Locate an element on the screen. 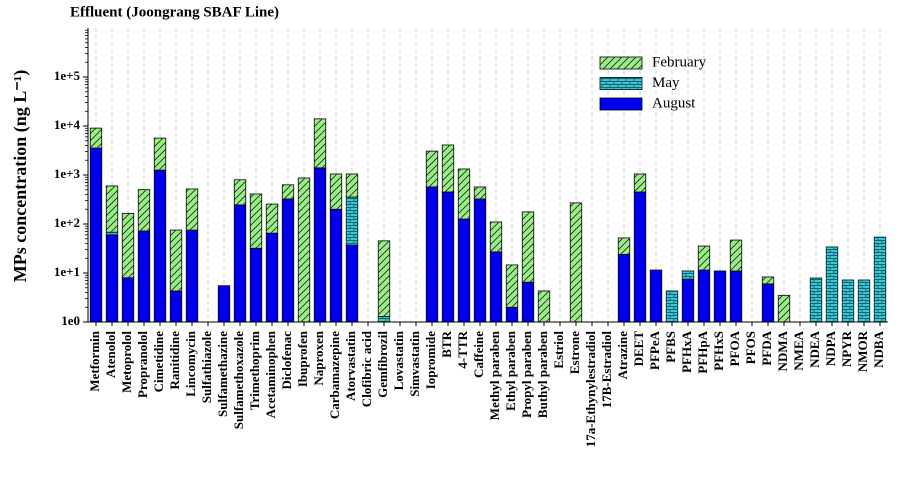 The width and height of the screenshot is (904, 483). x-tick-label: 17B-Estradiol is located at coordinates (606, 370).